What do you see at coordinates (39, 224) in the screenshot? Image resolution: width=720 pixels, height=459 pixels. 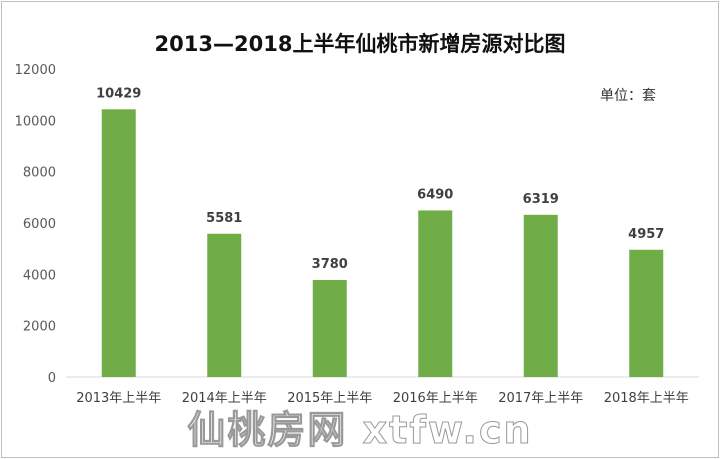 I see `y-tick-label: 6000` at bounding box center [39, 224].